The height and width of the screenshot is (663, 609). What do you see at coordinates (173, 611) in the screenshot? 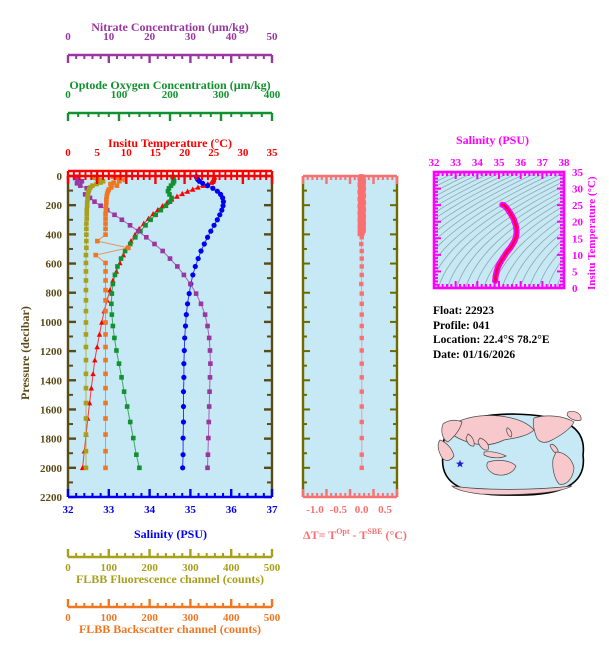
I see `backscatter-axis: 0 100 200 300 400 500` at bounding box center [173, 611].